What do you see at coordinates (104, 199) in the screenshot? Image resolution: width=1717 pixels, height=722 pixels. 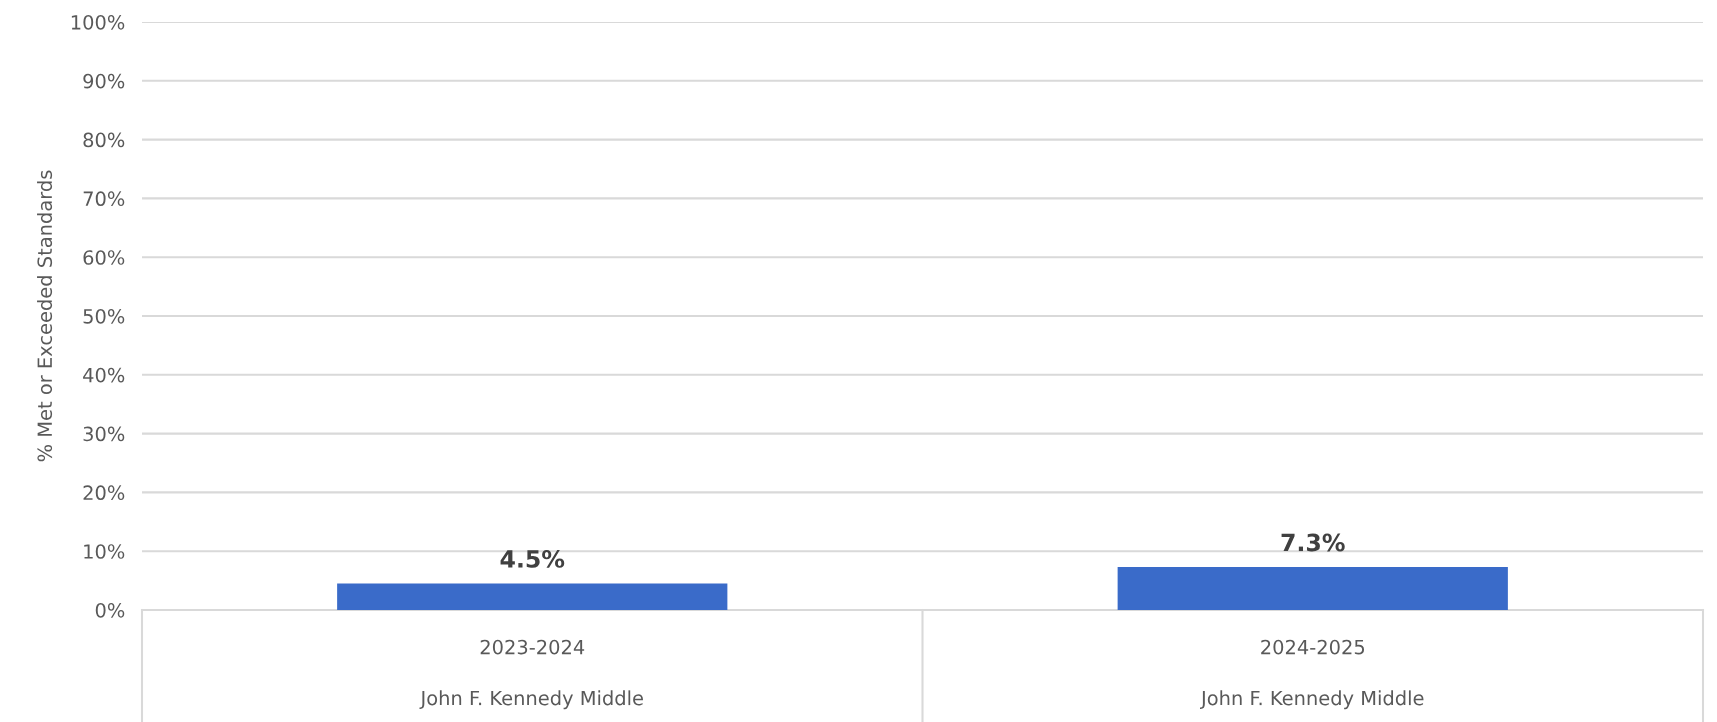 I see `y-tick-label: 70%` at bounding box center [104, 199].